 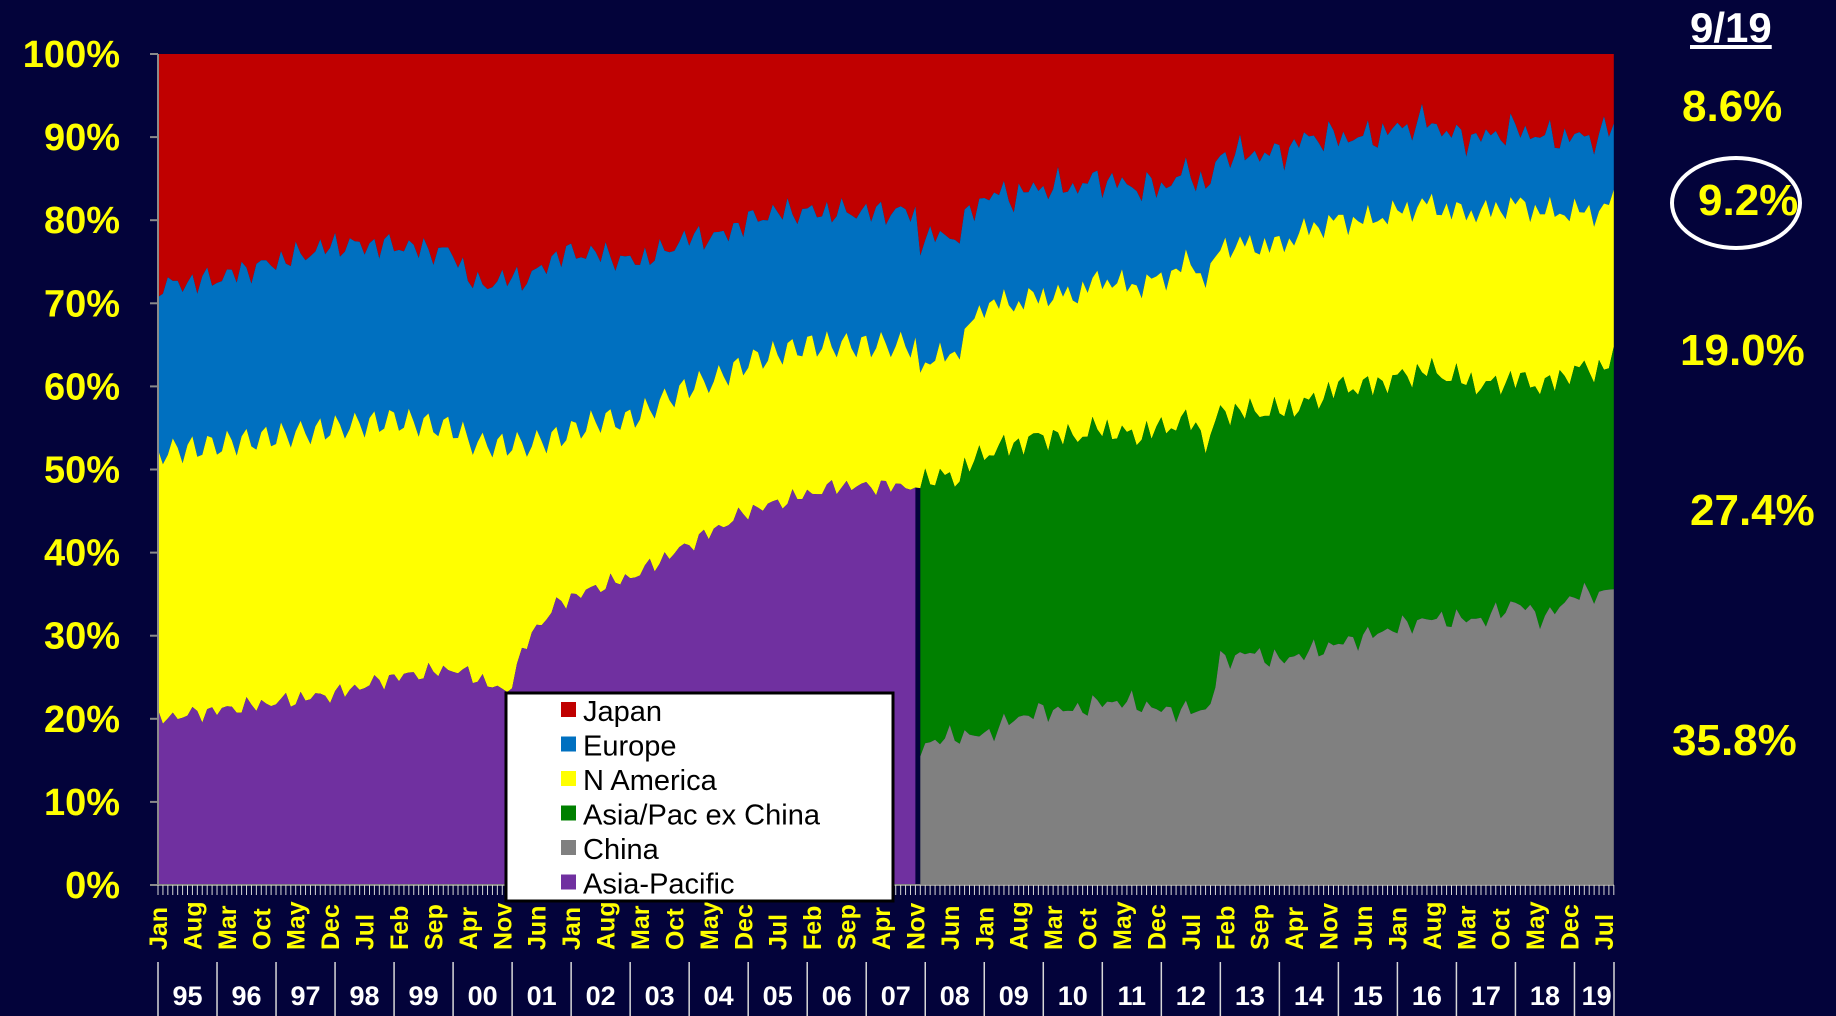 What do you see at coordinates (630, 747) in the screenshot?
I see `legend-label: Europe` at bounding box center [630, 747].